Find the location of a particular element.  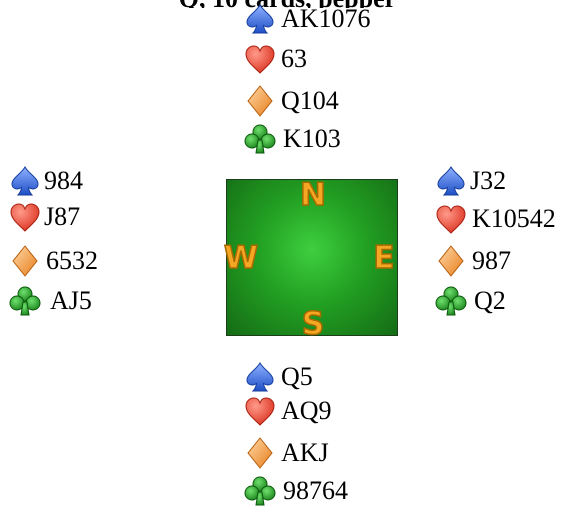

compass-west: W is located at coordinates (241, 258).